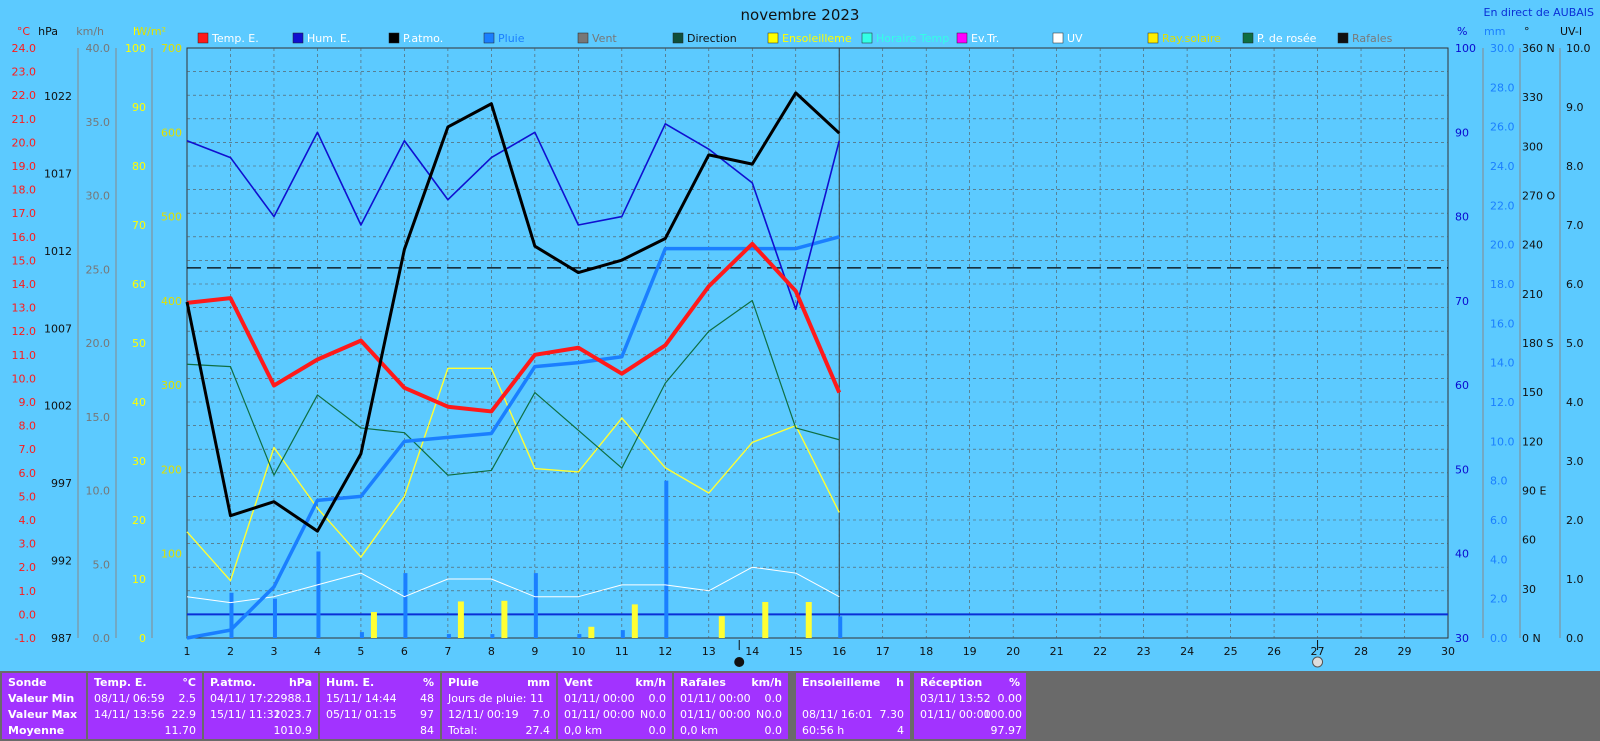 The height and width of the screenshot is (741, 1600). I want to click on temp-tick-label: 21.0, so click(24, 119).